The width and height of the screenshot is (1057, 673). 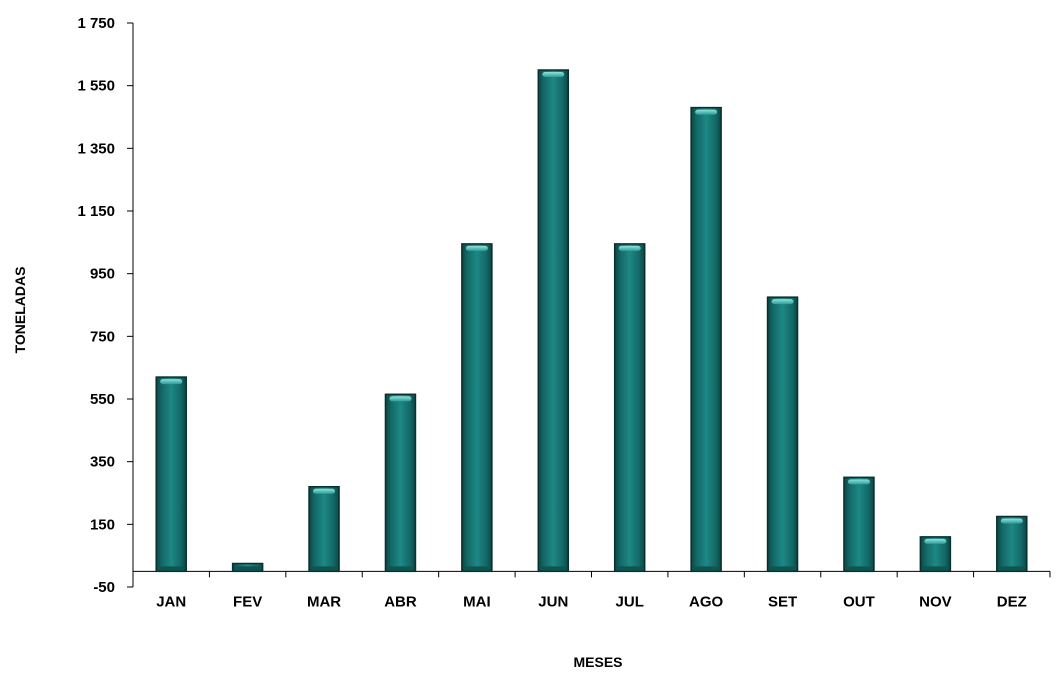 What do you see at coordinates (102, 524) in the screenshot?
I see `y-tick-label: 150` at bounding box center [102, 524].